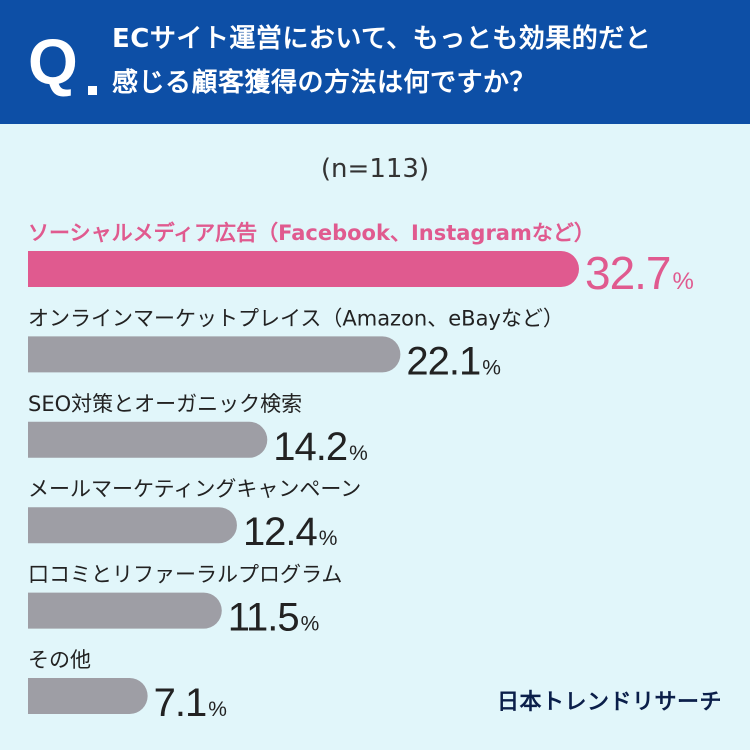 Image resolution: width=750 pixels, height=750 pixels. Describe the element at coordinates (280, 532) in the screenshot. I see `value-label: 12.4` at that location.